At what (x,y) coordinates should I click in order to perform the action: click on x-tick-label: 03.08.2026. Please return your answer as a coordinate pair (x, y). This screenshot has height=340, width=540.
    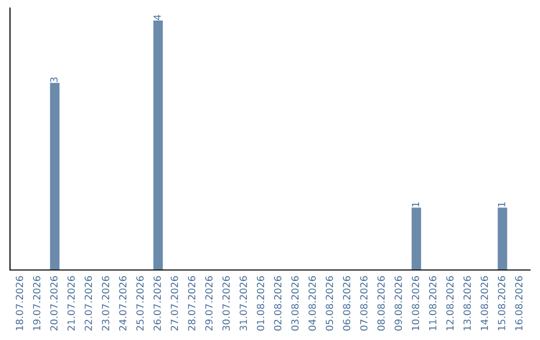
    Looking at the image, I should click on (295, 303).